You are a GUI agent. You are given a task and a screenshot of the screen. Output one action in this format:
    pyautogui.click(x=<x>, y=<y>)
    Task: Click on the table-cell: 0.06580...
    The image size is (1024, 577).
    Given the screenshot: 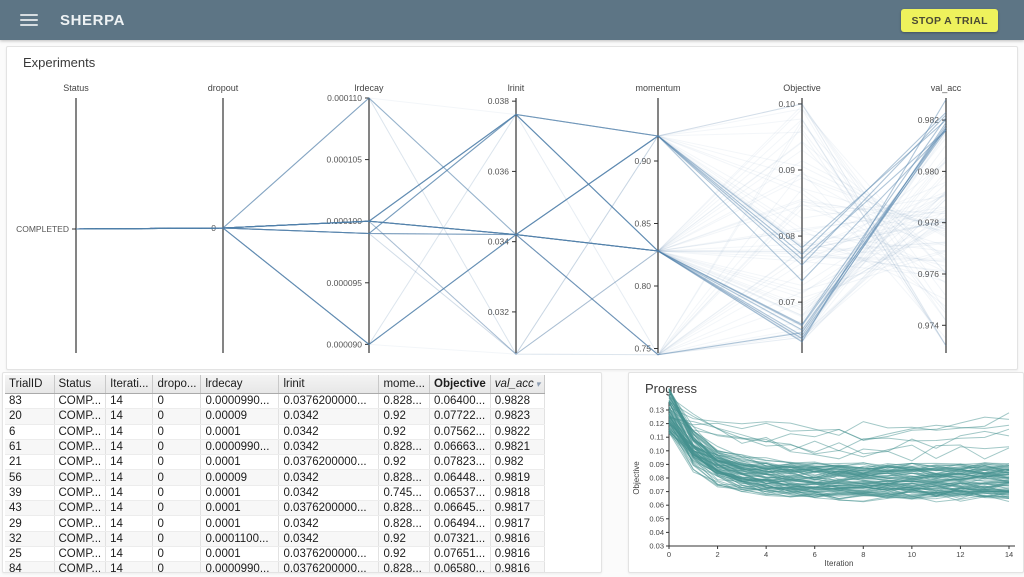 What is the action you would take?
    pyautogui.click(x=460, y=566)
    